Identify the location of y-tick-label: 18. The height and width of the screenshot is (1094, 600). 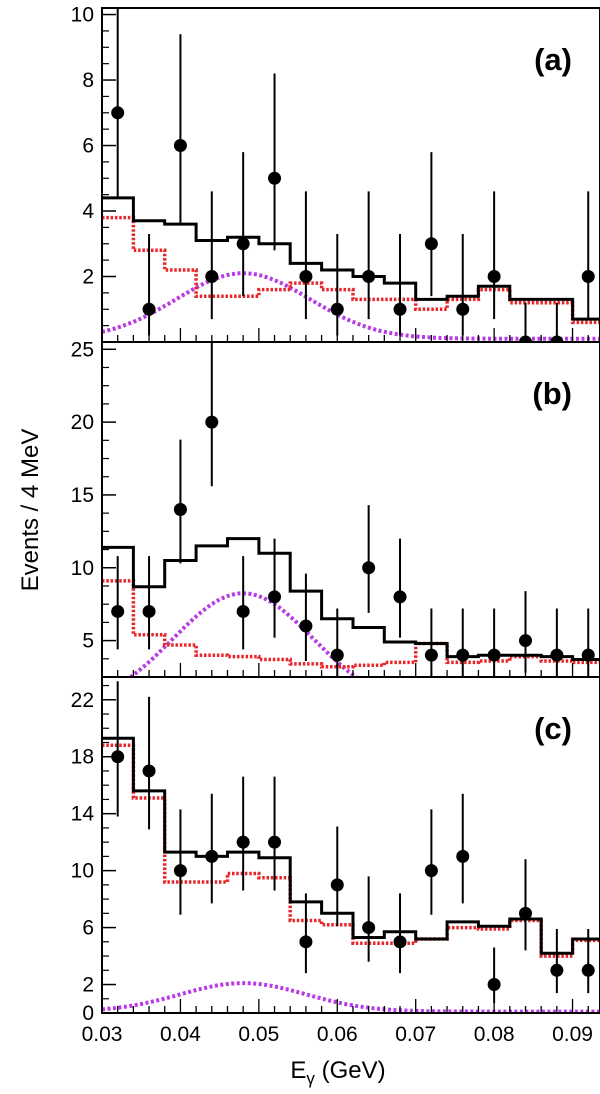
(82, 757).